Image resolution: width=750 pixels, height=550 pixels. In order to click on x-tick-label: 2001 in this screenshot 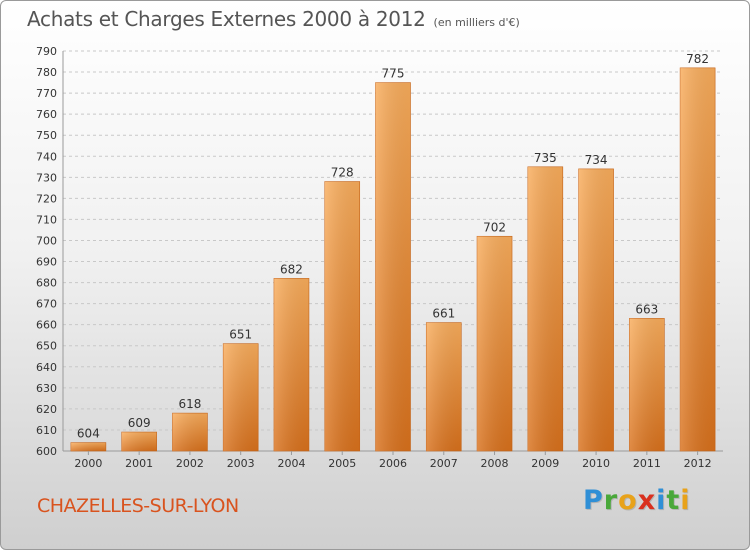, I will do `click(139, 463)`.